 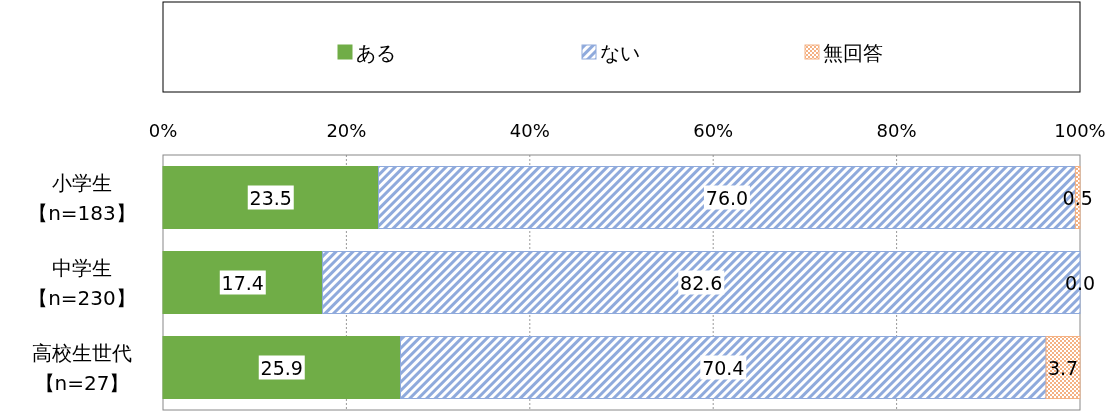 I want to click on data-label: 70.4, so click(x=723, y=367).